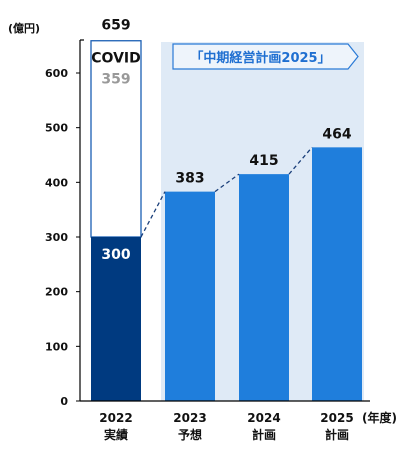 The height and width of the screenshot is (454, 409). I want to click on x-tick-label-year: 2024, so click(263, 418).